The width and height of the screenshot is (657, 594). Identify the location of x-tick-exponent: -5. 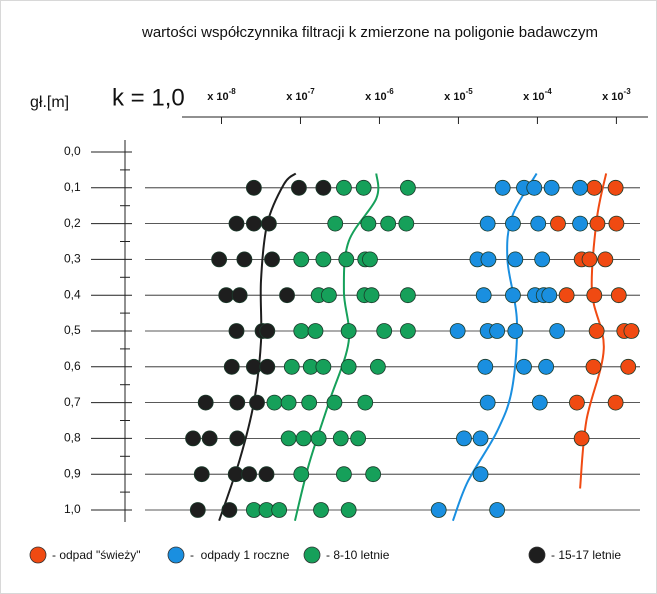
(470, 91).